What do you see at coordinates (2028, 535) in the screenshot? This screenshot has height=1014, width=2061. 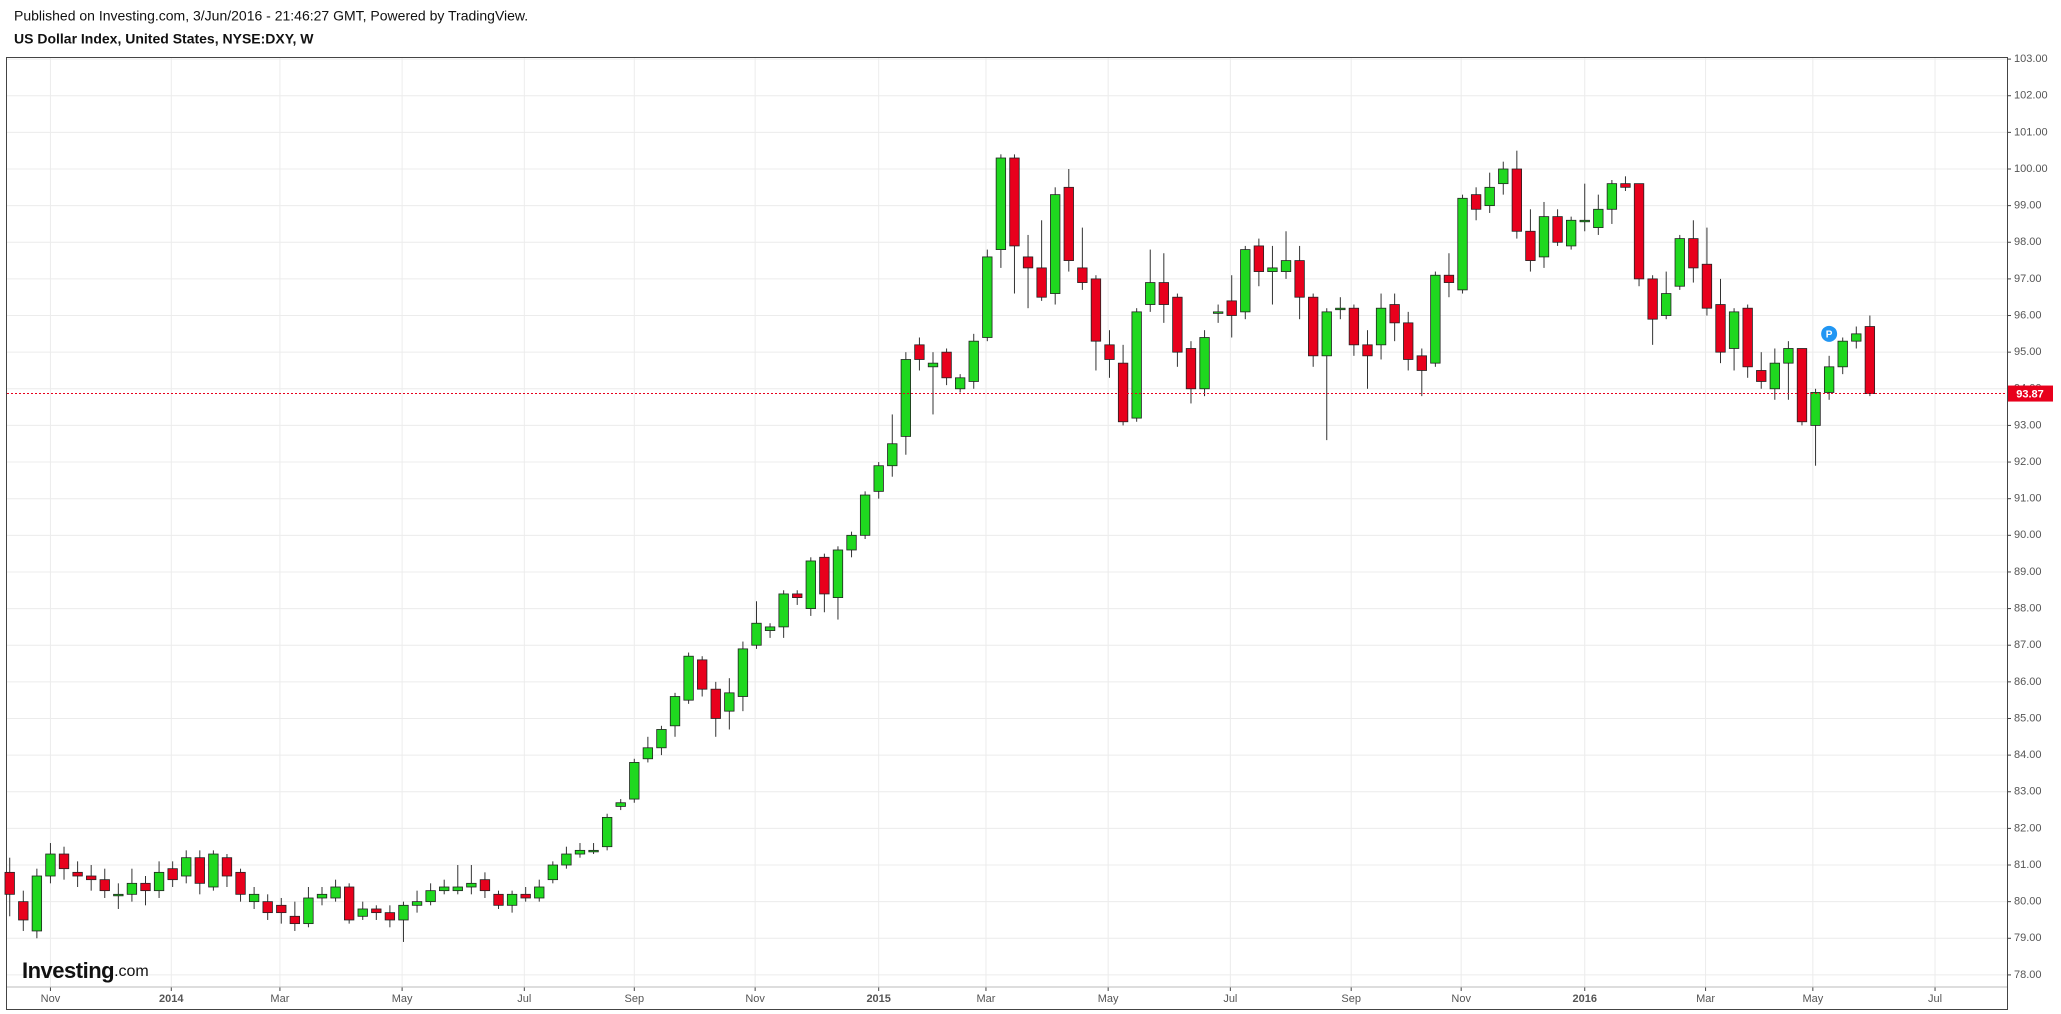 I see `y-tick-label: 90.00` at bounding box center [2028, 535].